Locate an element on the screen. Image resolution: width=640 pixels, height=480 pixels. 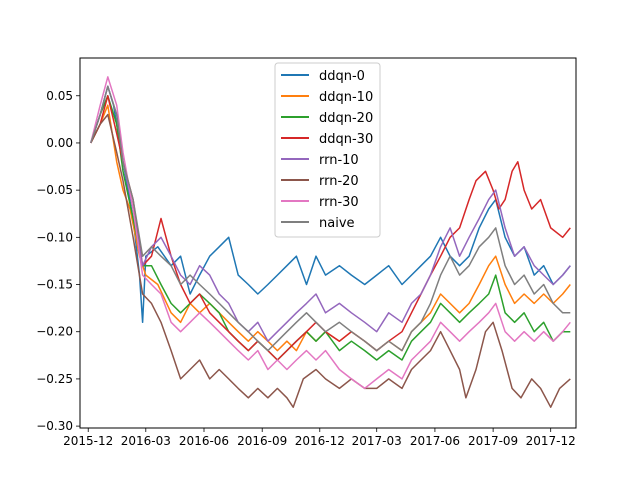
y-tick-label: −0.05 is located at coordinates (54, 190).